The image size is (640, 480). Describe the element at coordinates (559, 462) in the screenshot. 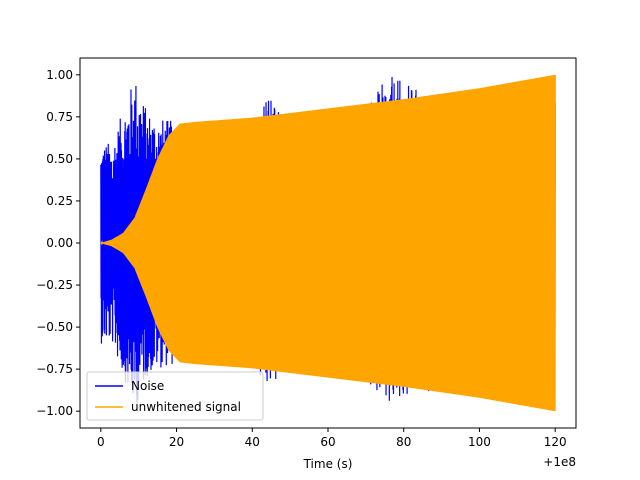

I see `x-axis-offset: +1e8` at that location.